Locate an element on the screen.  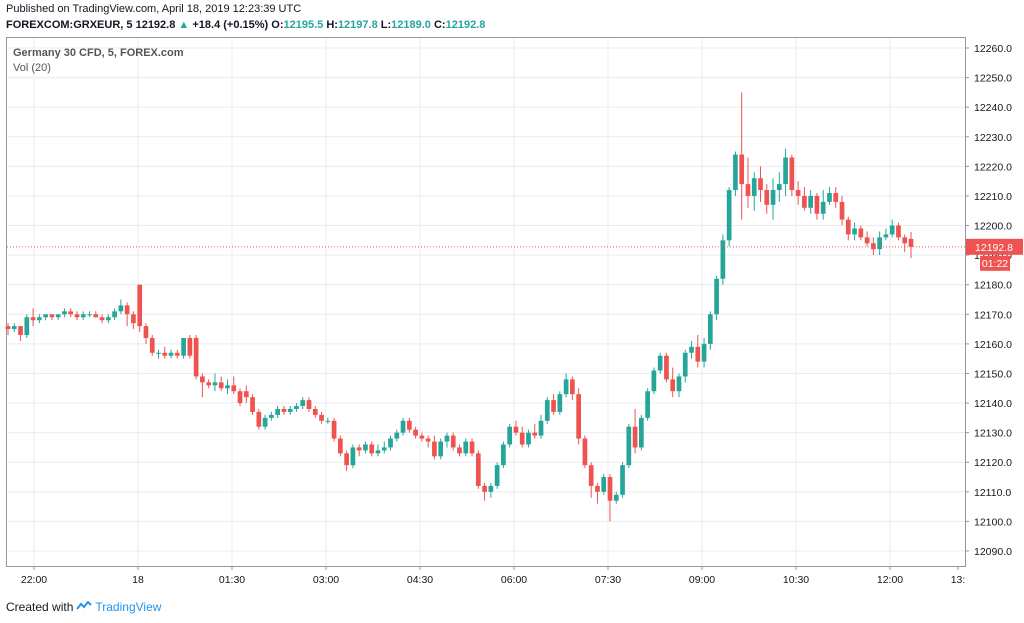
x-tick-label: 12:00 is located at coordinates (890, 580).